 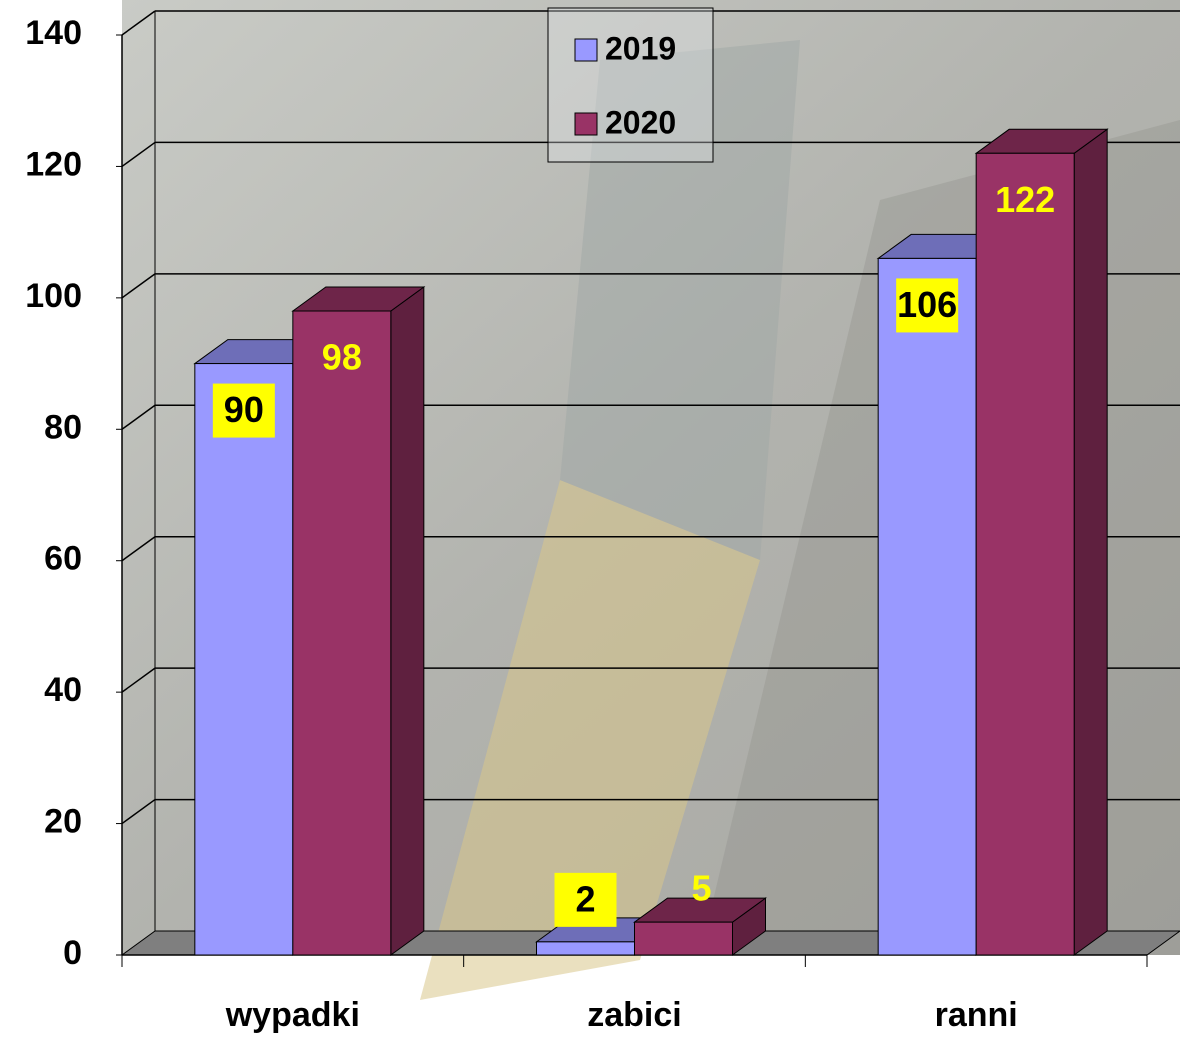 I want to click on y-tick-label: 60, so click(x=63, y=559).